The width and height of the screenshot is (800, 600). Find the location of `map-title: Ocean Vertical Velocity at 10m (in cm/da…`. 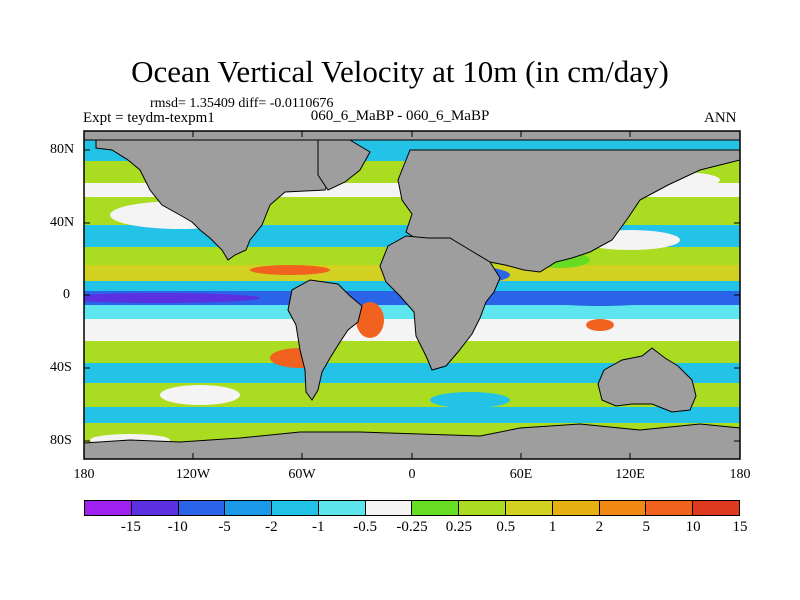

map-title: Ocean Vertical Velocity at 10m (in cm/da… is located at coordinates (400, 71).